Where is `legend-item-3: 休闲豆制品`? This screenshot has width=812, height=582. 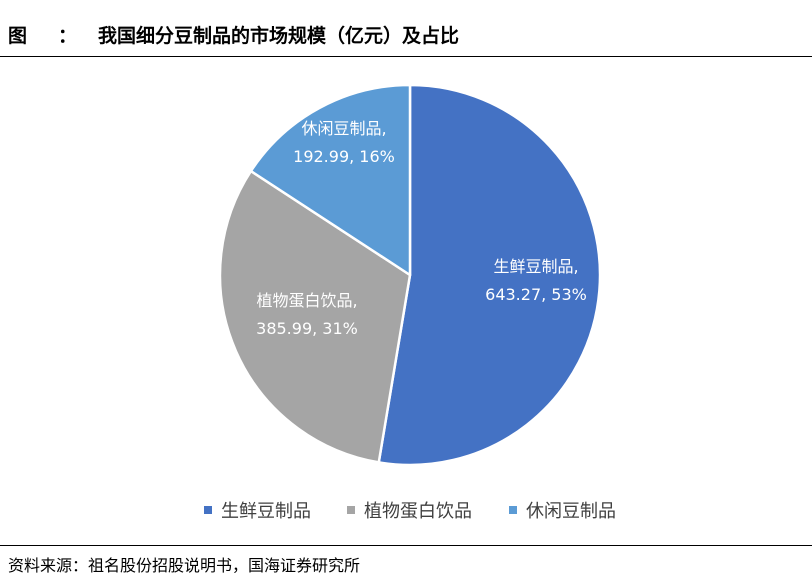 legend-item-3: 休闲豆制品 is located at coordinates (562, 510).